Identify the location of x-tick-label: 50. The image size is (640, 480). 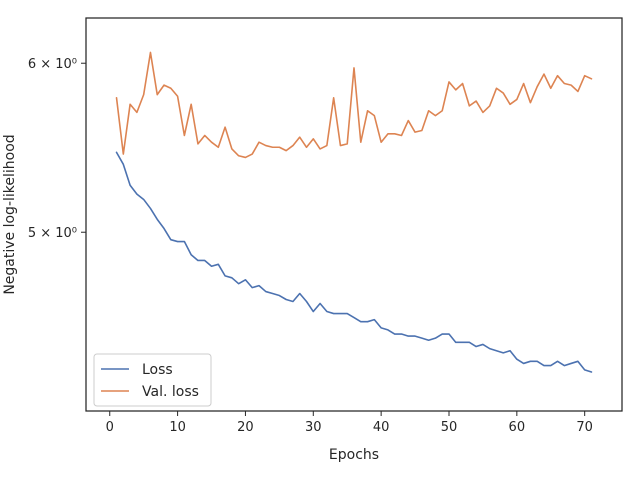
(449, 427).